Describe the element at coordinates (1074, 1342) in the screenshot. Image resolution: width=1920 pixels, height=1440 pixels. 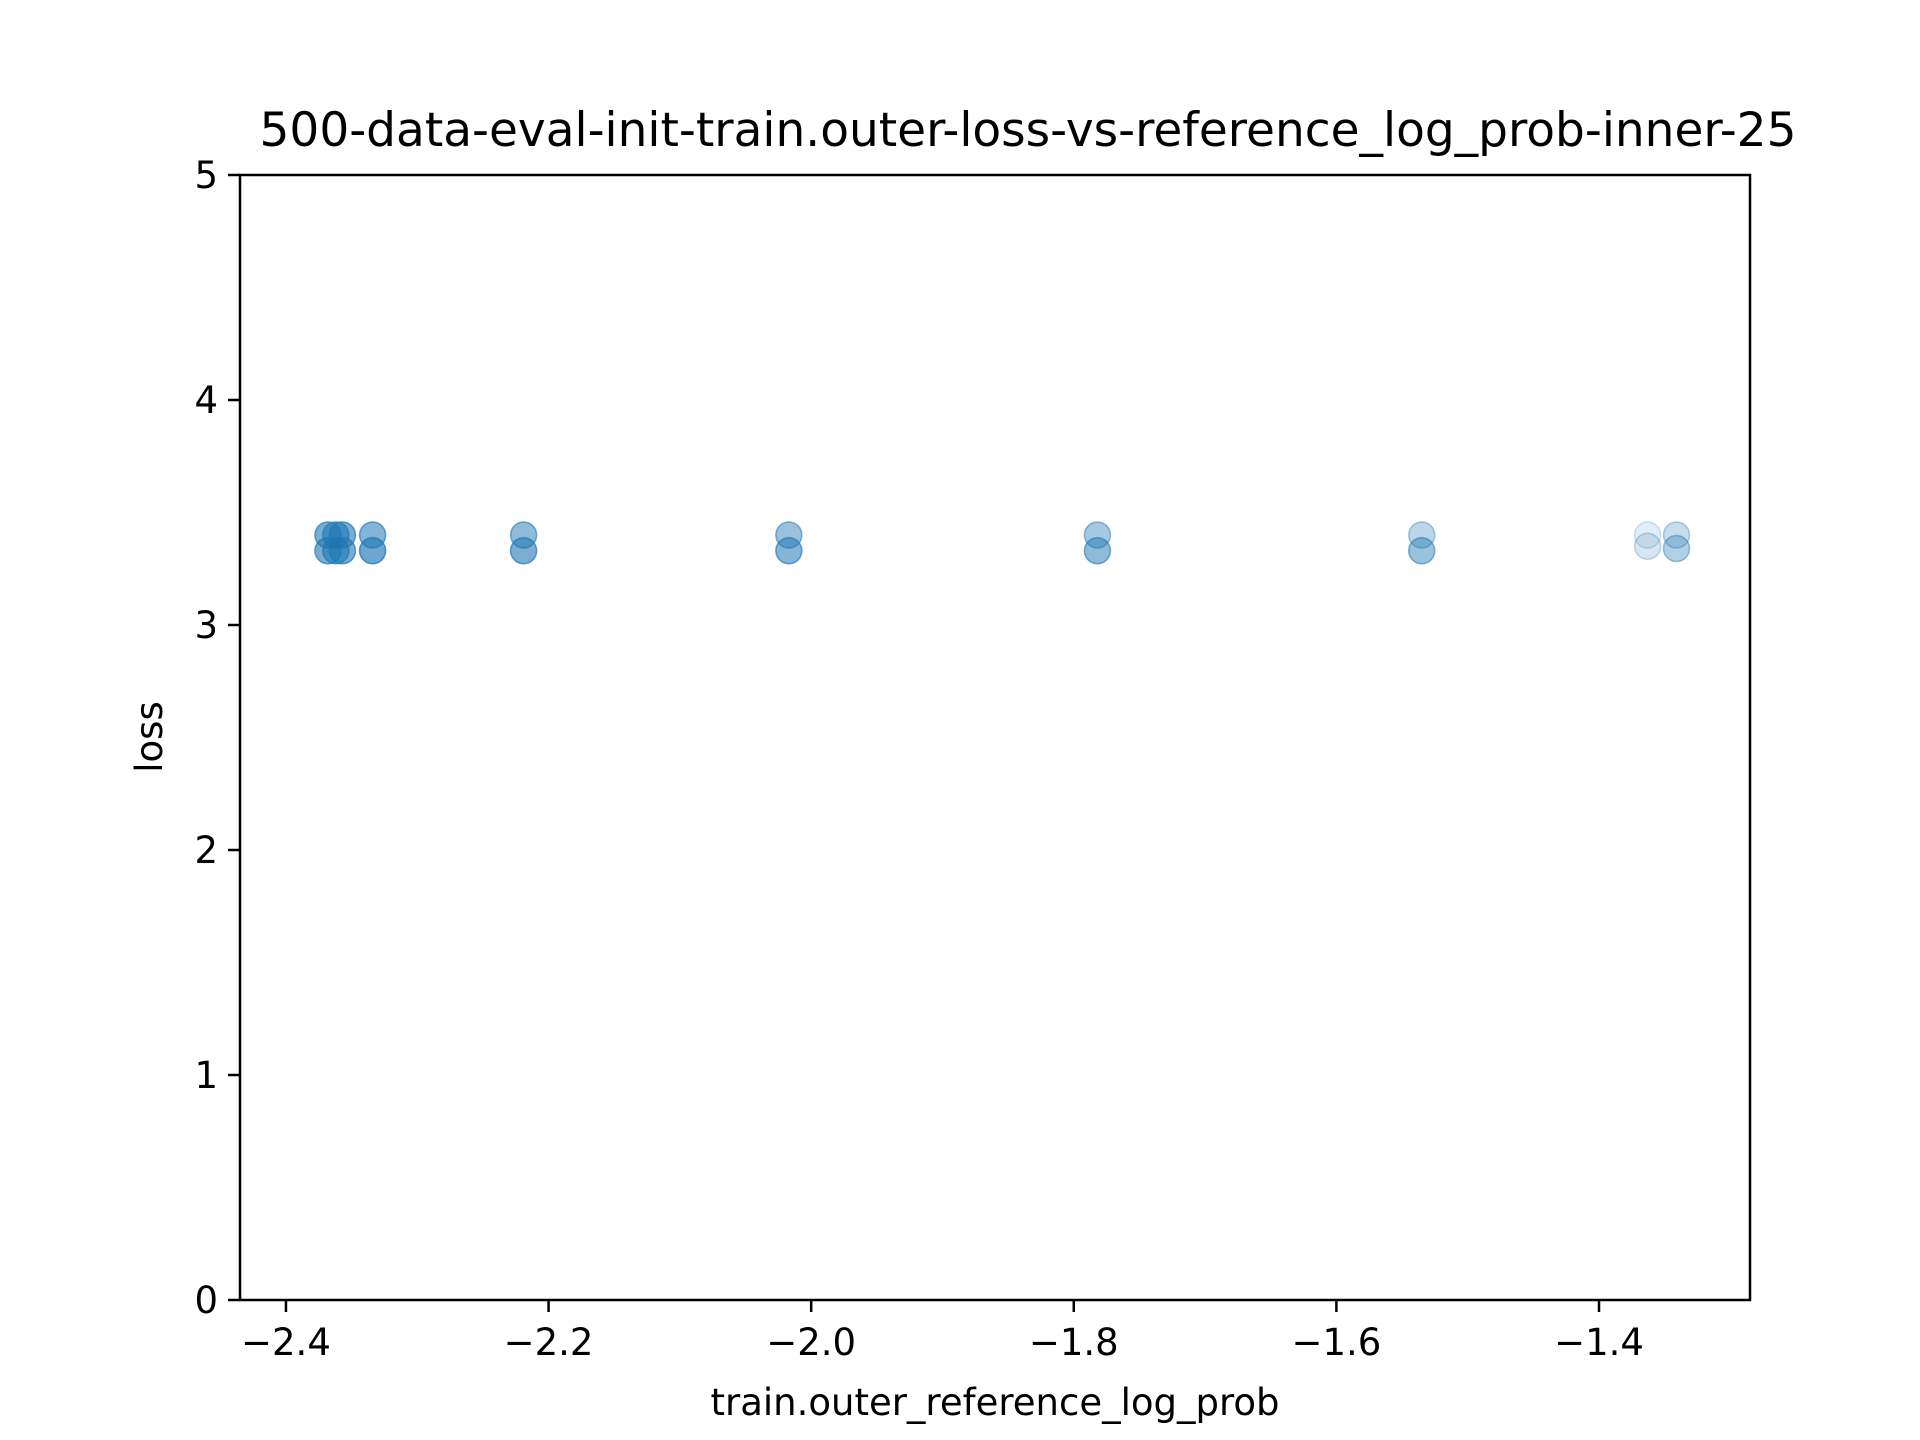
I see `x-tick-label: −1.8` at that location.